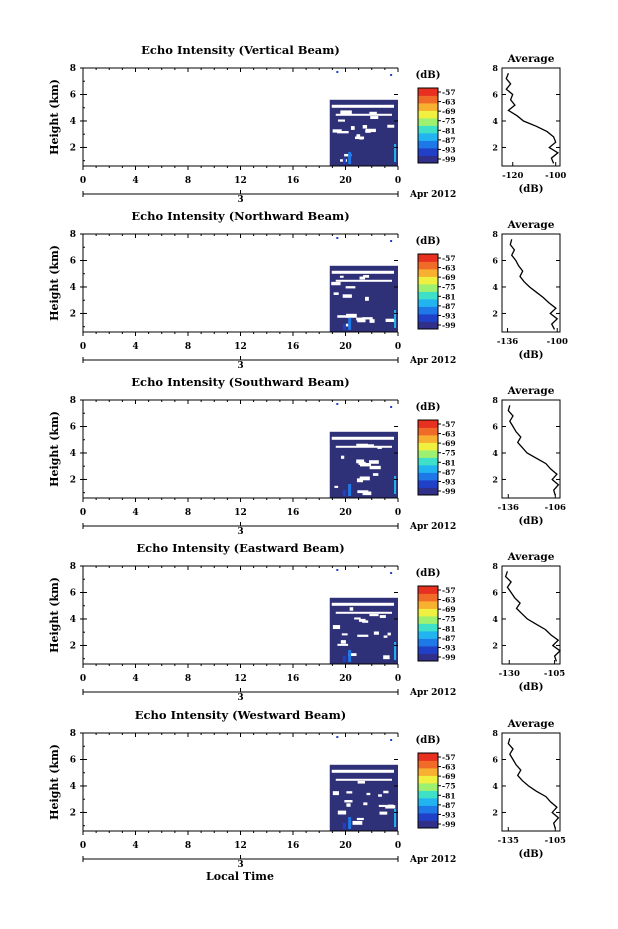  What do you see at coordinates (240, 216) in the screenshot?
I see `panel-title: Echo Intensity (Northward Beam)` at bounding box center [240, 216].